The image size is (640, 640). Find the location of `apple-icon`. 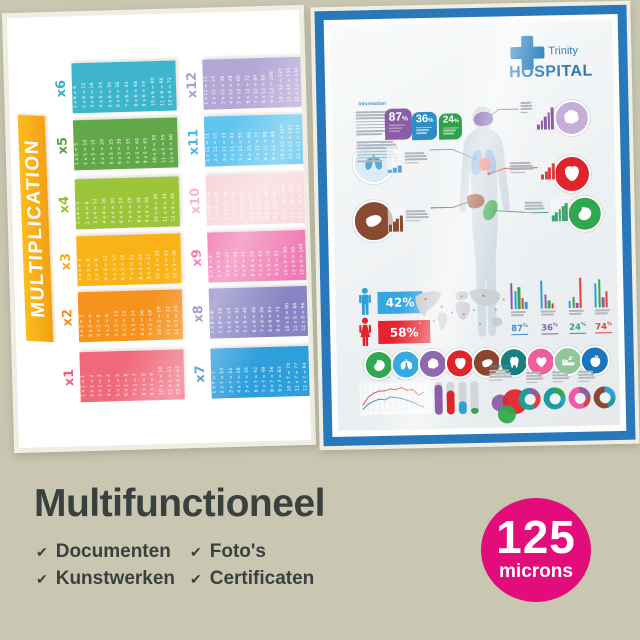

apple-icon is located at coordinates (594, 360).